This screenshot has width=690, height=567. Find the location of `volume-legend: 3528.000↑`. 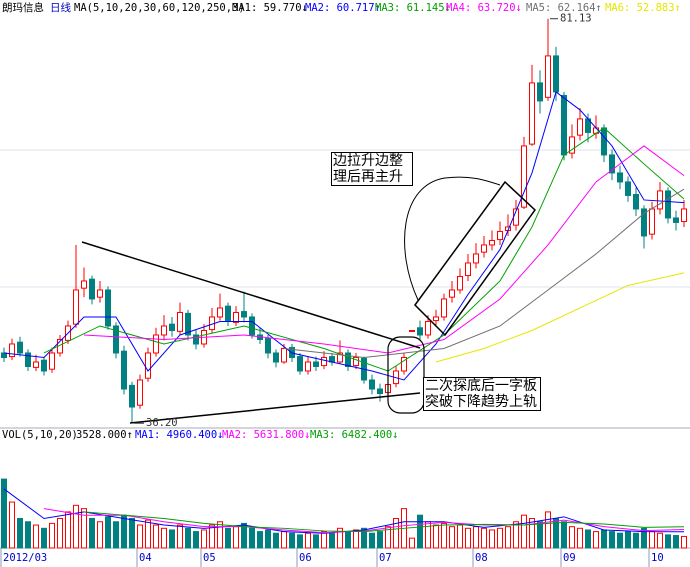

volume-legend: 3528.000↑ is located at coordinates (104, 435).